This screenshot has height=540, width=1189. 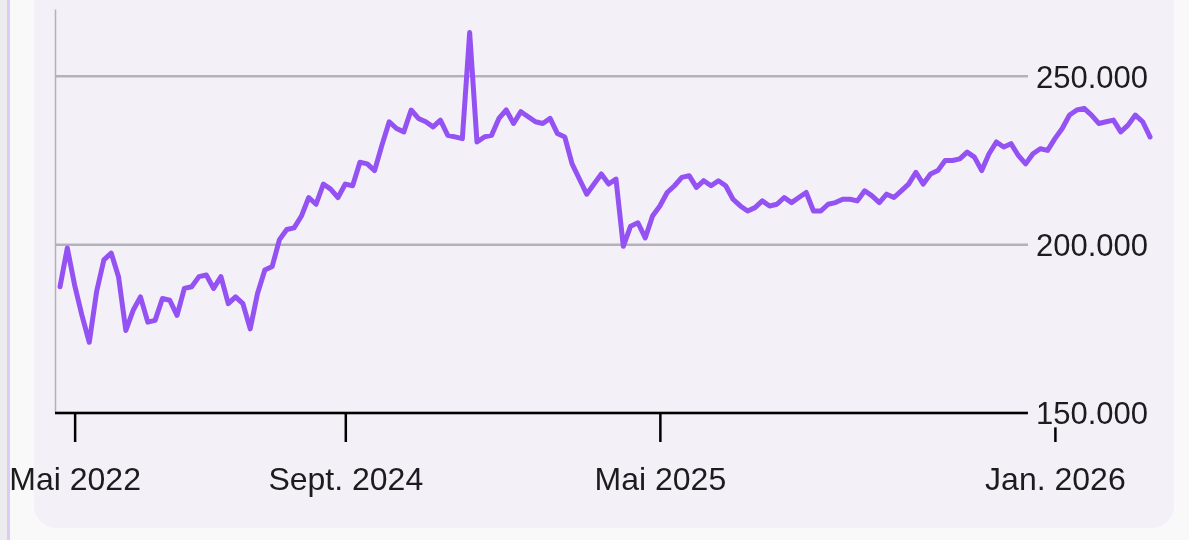 I want to click on x-tick-label: Jan. 2026, so click(x=1055, y=478).